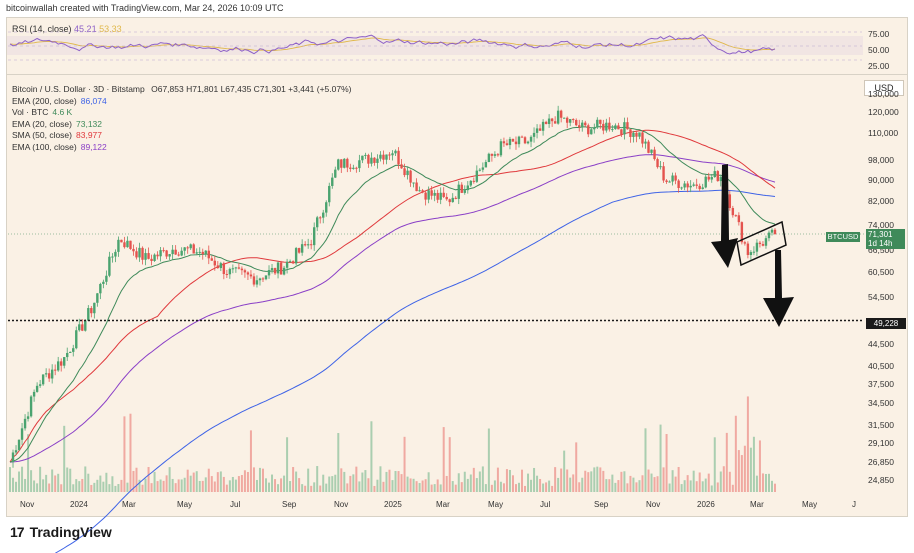  What do you see at coordinates (843, 237) in the screenshot?
I see `ticker-badge: BTCUSD` at bounding box center [843, 237].